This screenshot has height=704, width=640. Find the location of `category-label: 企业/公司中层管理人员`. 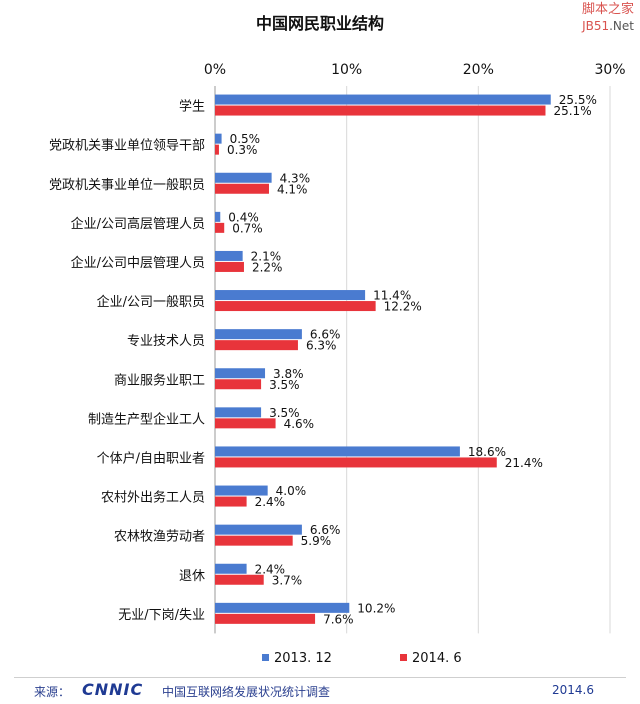

category-label: 企业/公司中层管理人员 is located at coordinates (138, 263).